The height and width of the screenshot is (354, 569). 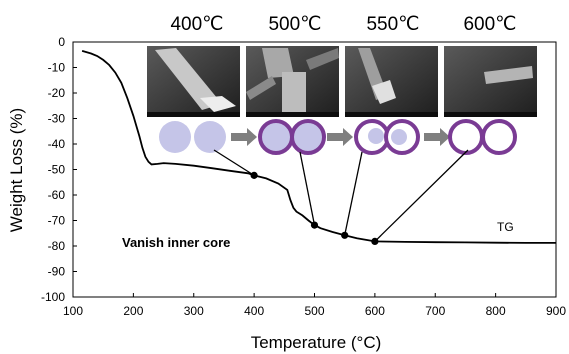 I want to click on x-axis-ticks: 100 200 300 400 500 600 700 800 900, so click(x=314, y=305).